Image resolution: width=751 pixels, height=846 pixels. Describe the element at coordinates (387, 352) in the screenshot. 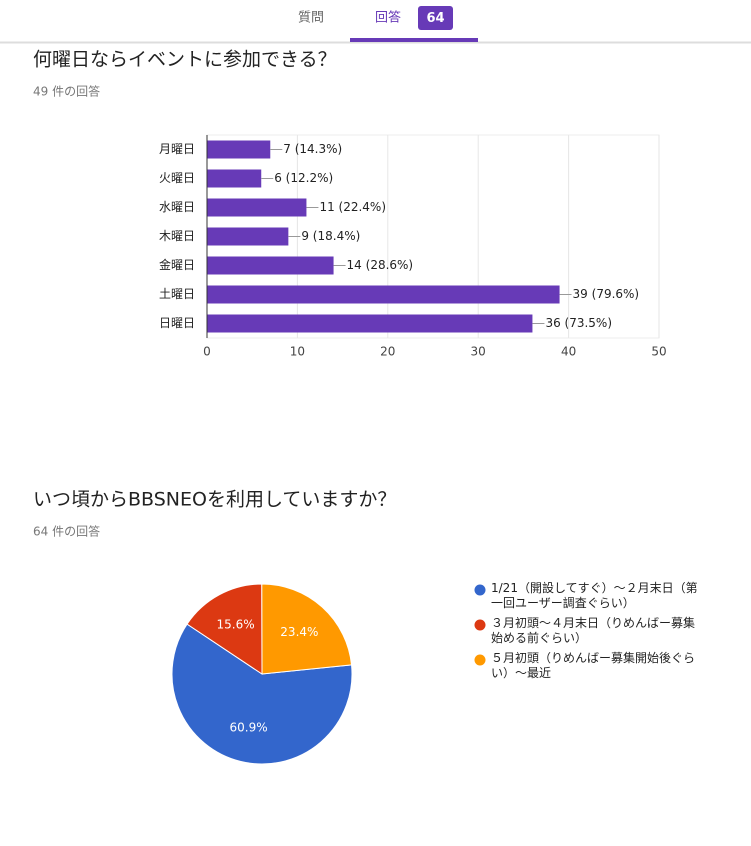

I see `x-tick-label: 20` at that location.